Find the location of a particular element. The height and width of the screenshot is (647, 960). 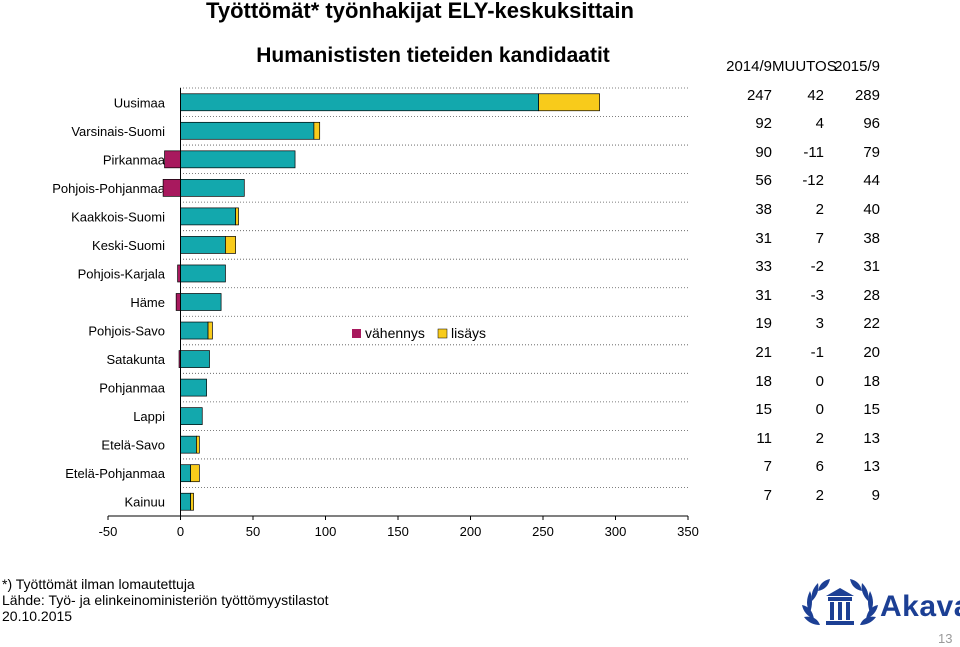

x-tick-label: 0 is located at coordinates (180, 531).